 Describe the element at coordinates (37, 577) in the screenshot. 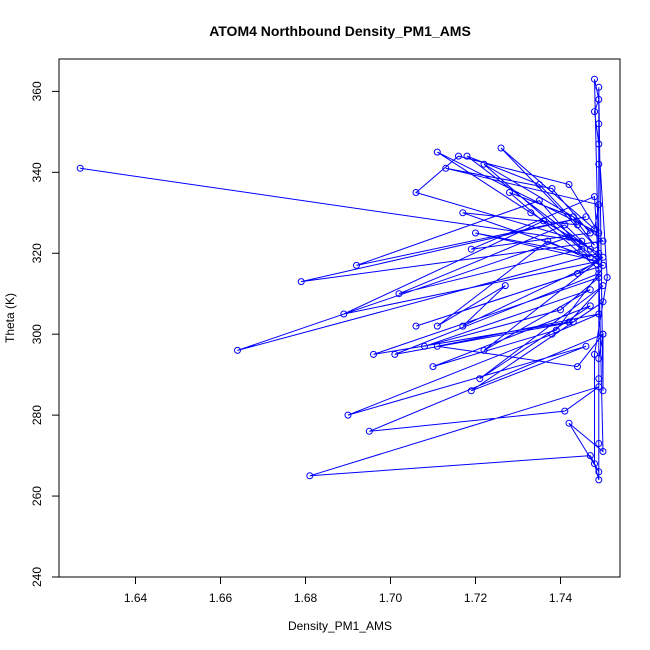

I see `y-tick-label: 240` at that location.